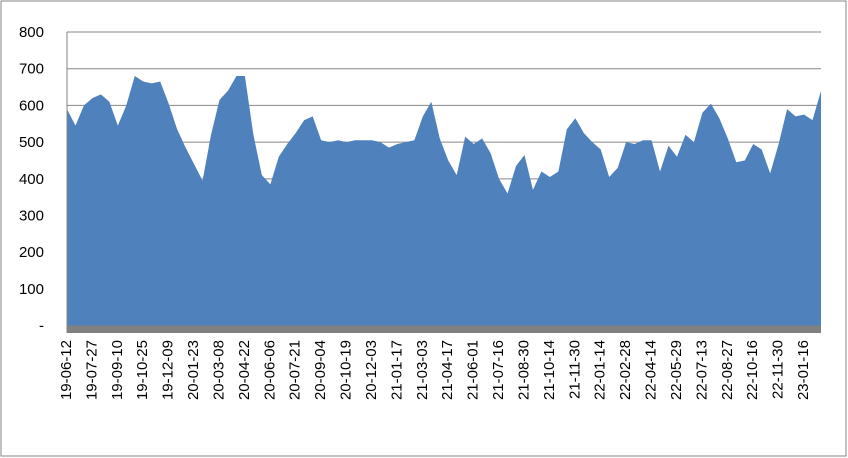  I want to click on x-tick-label: 19-10-25, so click(142, 370).